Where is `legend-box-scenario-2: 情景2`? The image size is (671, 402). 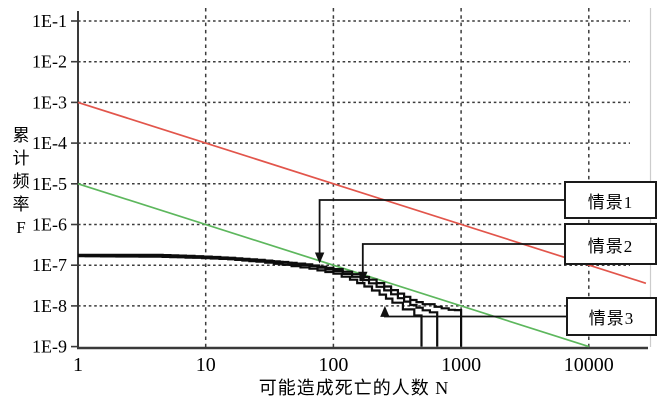
legend-box-scenario-2: 情景2 is located at coordinates (610, 244).